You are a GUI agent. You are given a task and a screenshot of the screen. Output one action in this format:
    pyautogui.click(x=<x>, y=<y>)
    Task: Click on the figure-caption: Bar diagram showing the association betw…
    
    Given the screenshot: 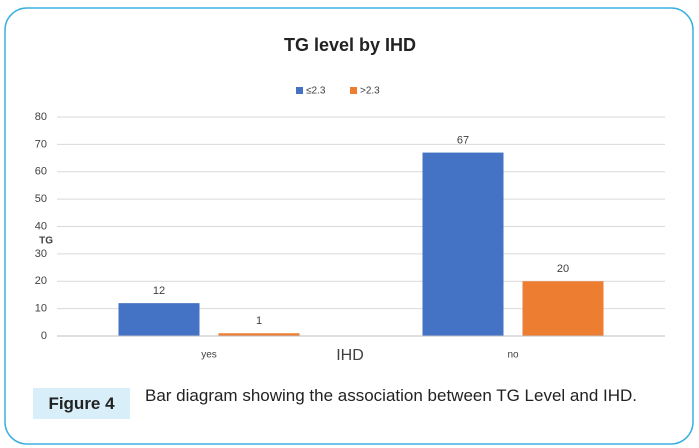 What is the action you would take?
    pyautogui.click(x=391, y=395)
    